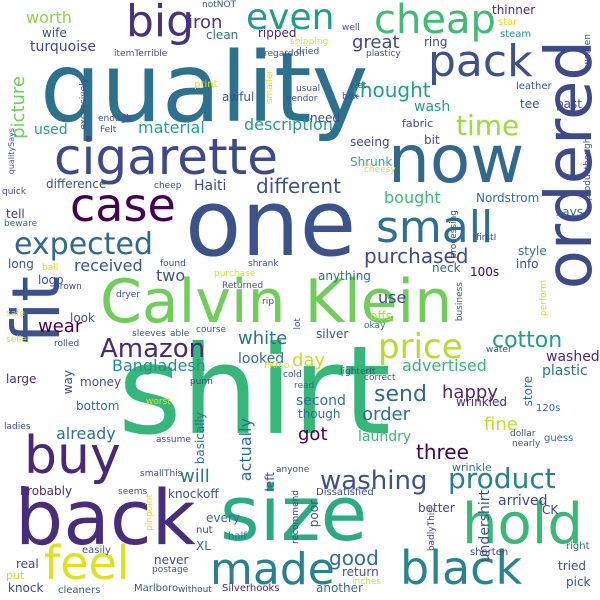 The image size is (600, 600). Describe the element at coordinates (385, 437) in the screenshot. I see `word-laundry: laundry` at that location.